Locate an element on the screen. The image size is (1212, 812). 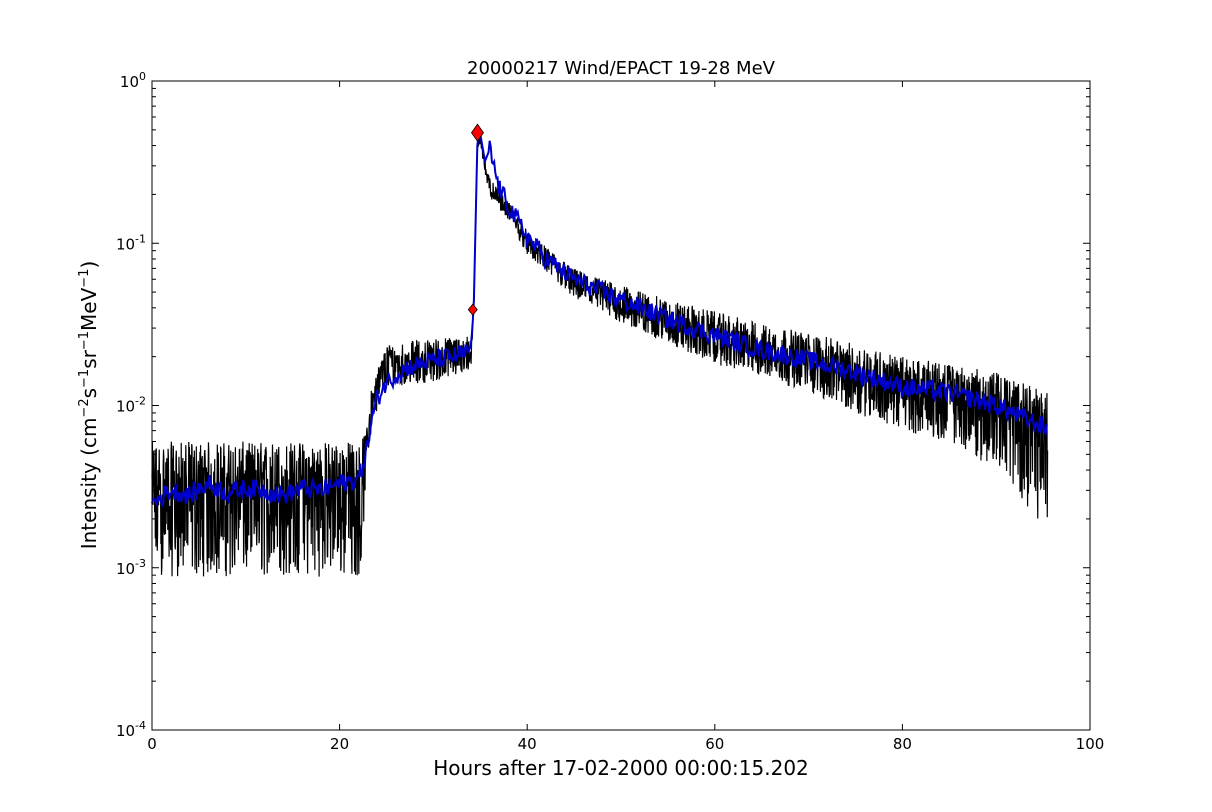
x-tick-label: 40 is located at coordinates (527, 744).